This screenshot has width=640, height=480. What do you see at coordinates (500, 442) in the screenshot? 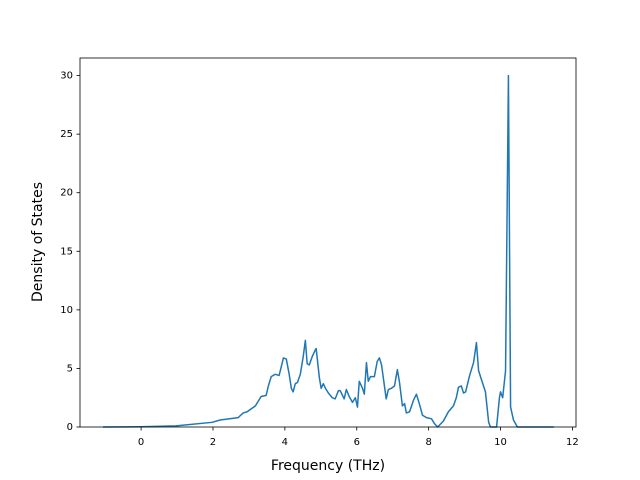
I see `x-tick-label: 10` at bounding box center [500, 442].